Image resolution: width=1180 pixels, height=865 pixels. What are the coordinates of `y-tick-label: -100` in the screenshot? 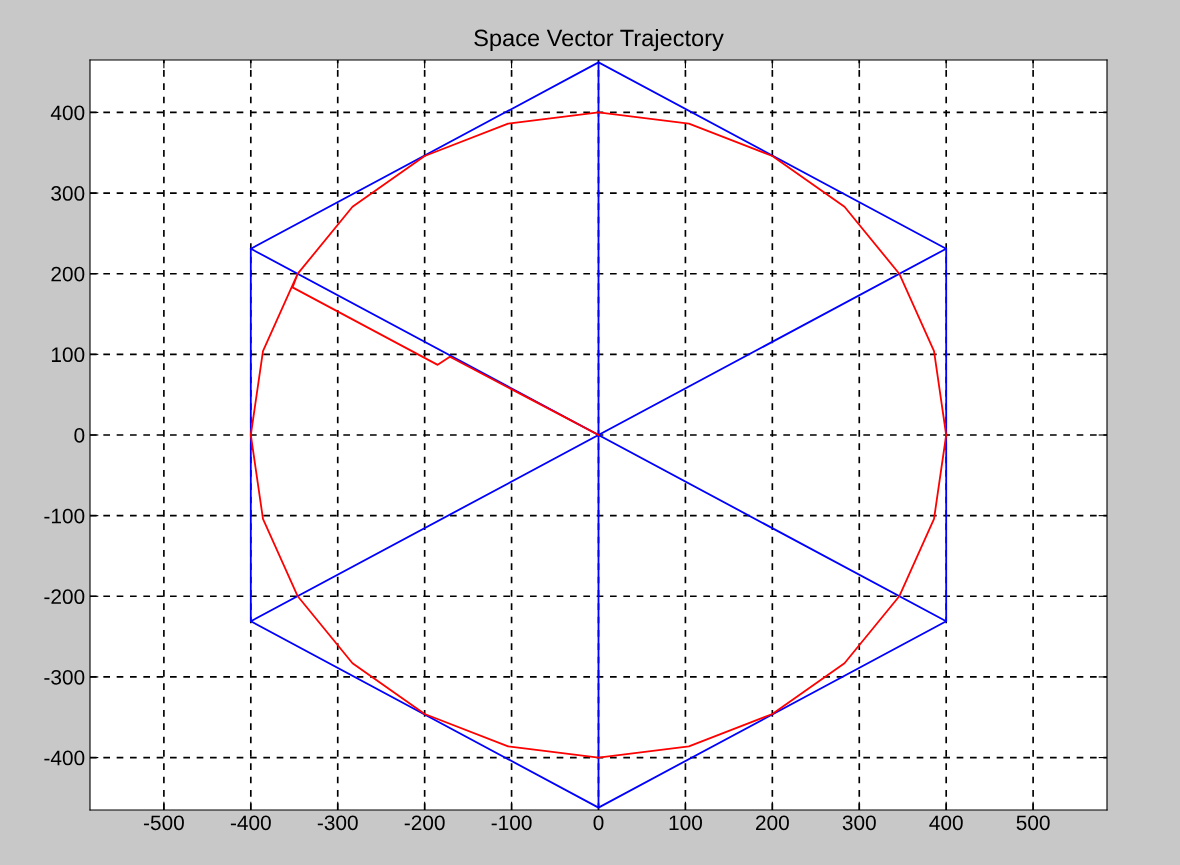 It's located at (64, 516).